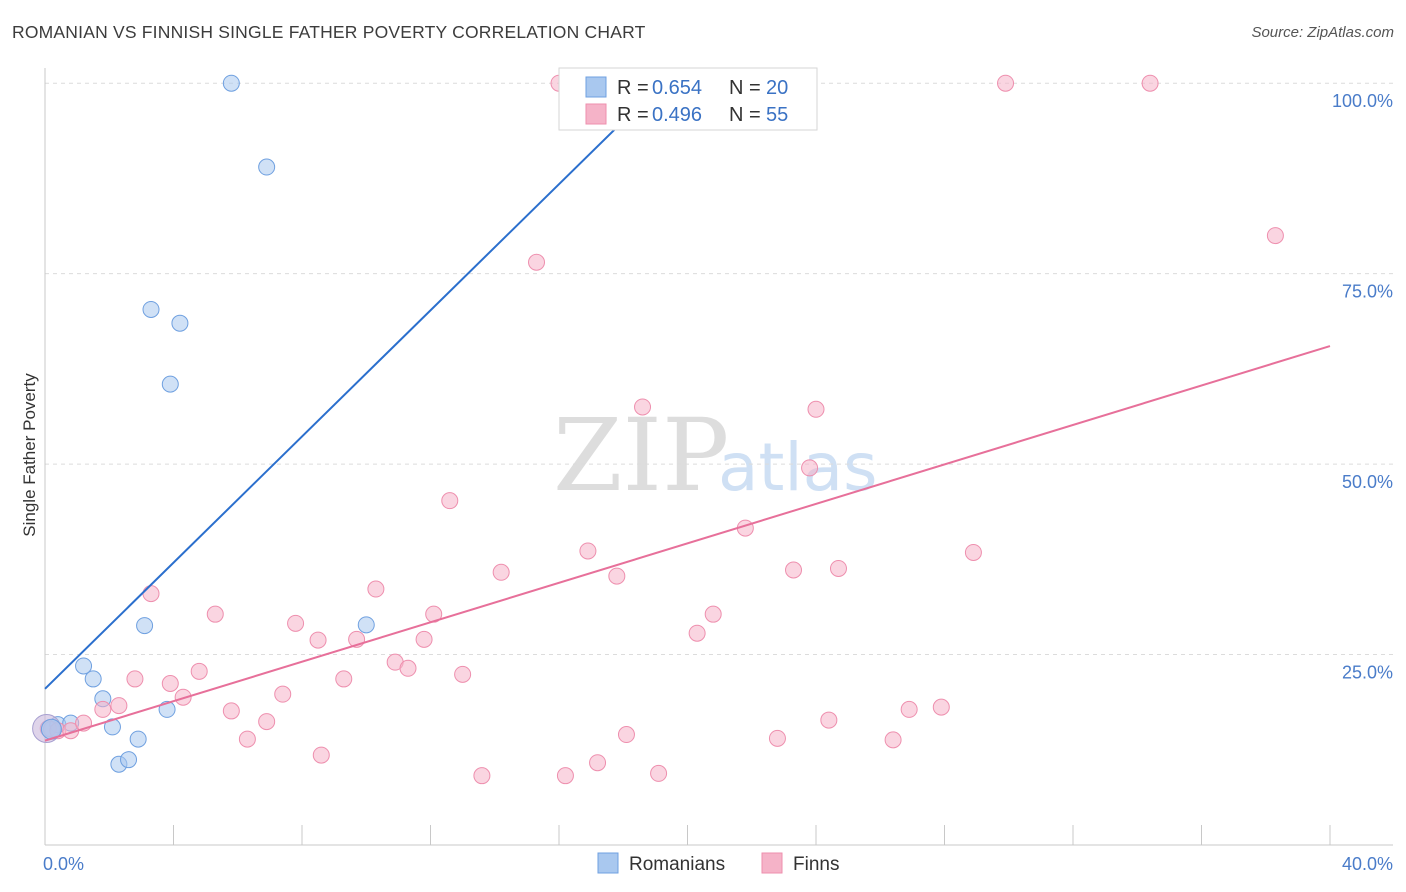 The height and width of the screenshot is (892, 1406). I want to click on legend-swatch-romanians, so click(596, 87).